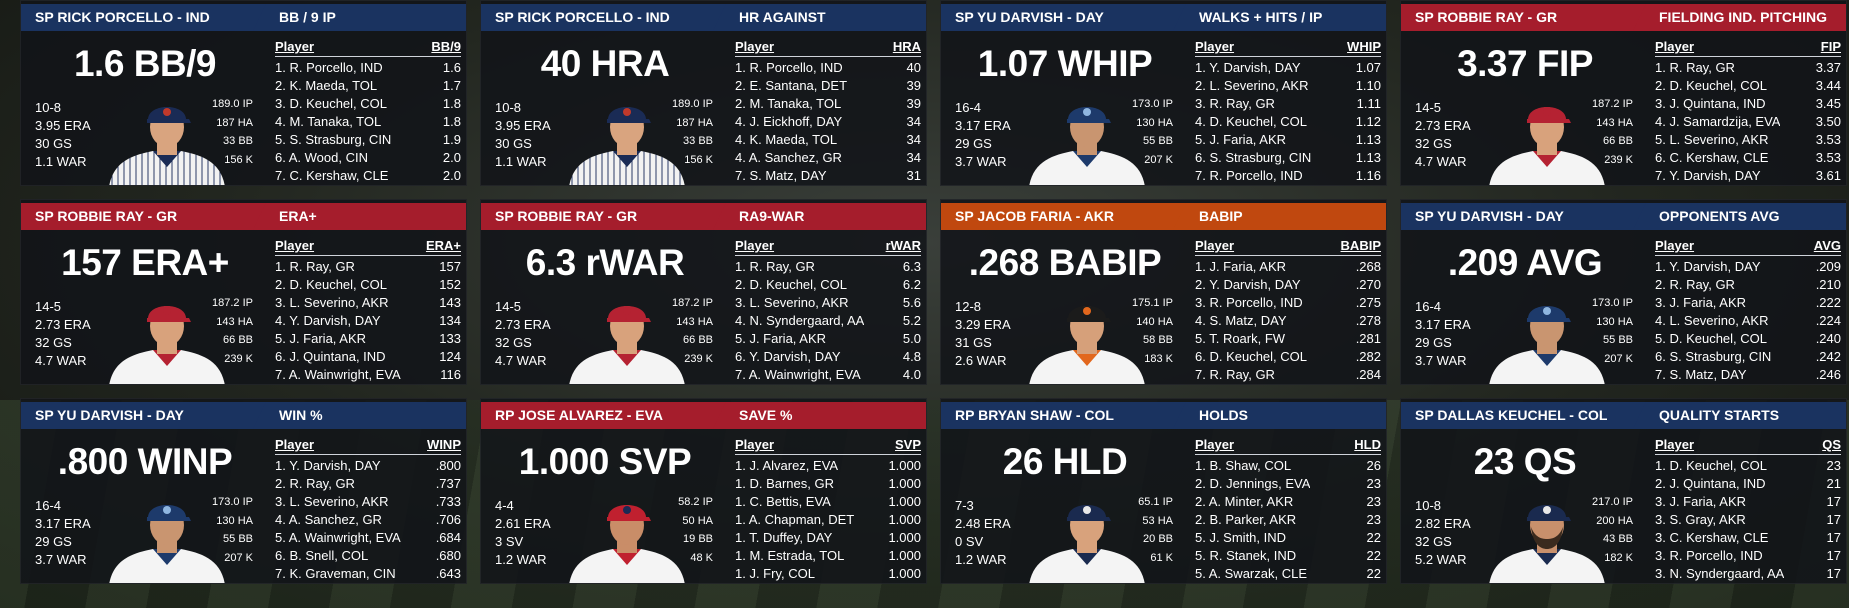  Describe the element at coordinates (1748, 321) in the screenshot. I see `table-row: 4. L. Severino, AKR .224` at that location.